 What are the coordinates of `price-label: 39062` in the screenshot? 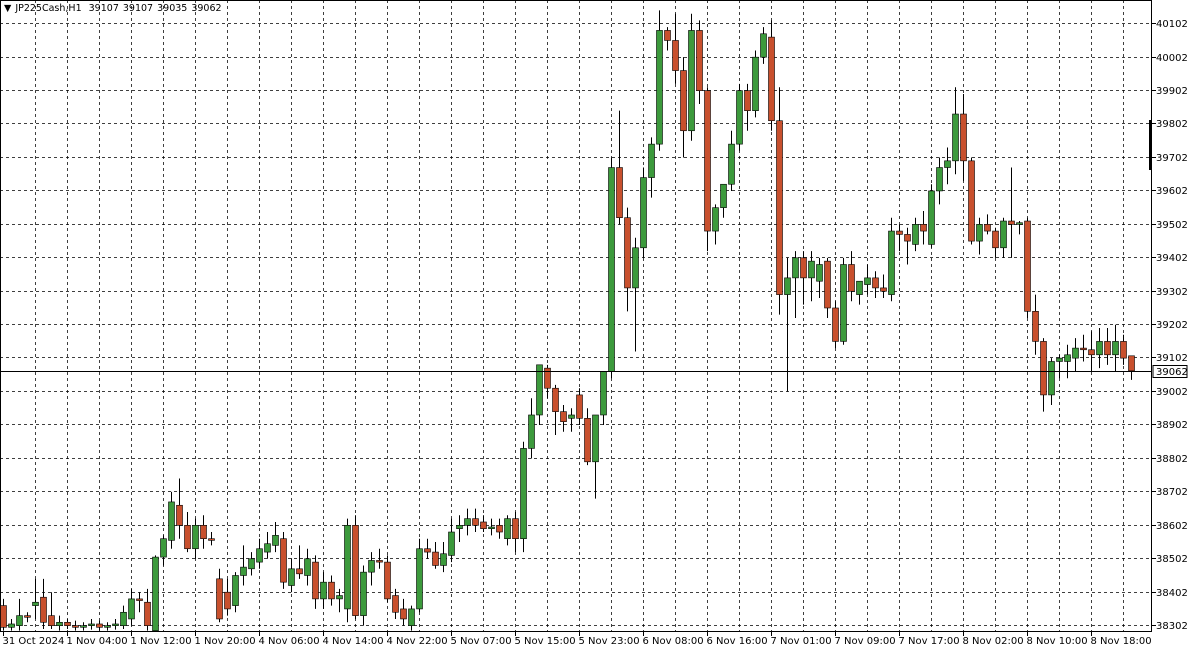 It's located at (1172, 372).